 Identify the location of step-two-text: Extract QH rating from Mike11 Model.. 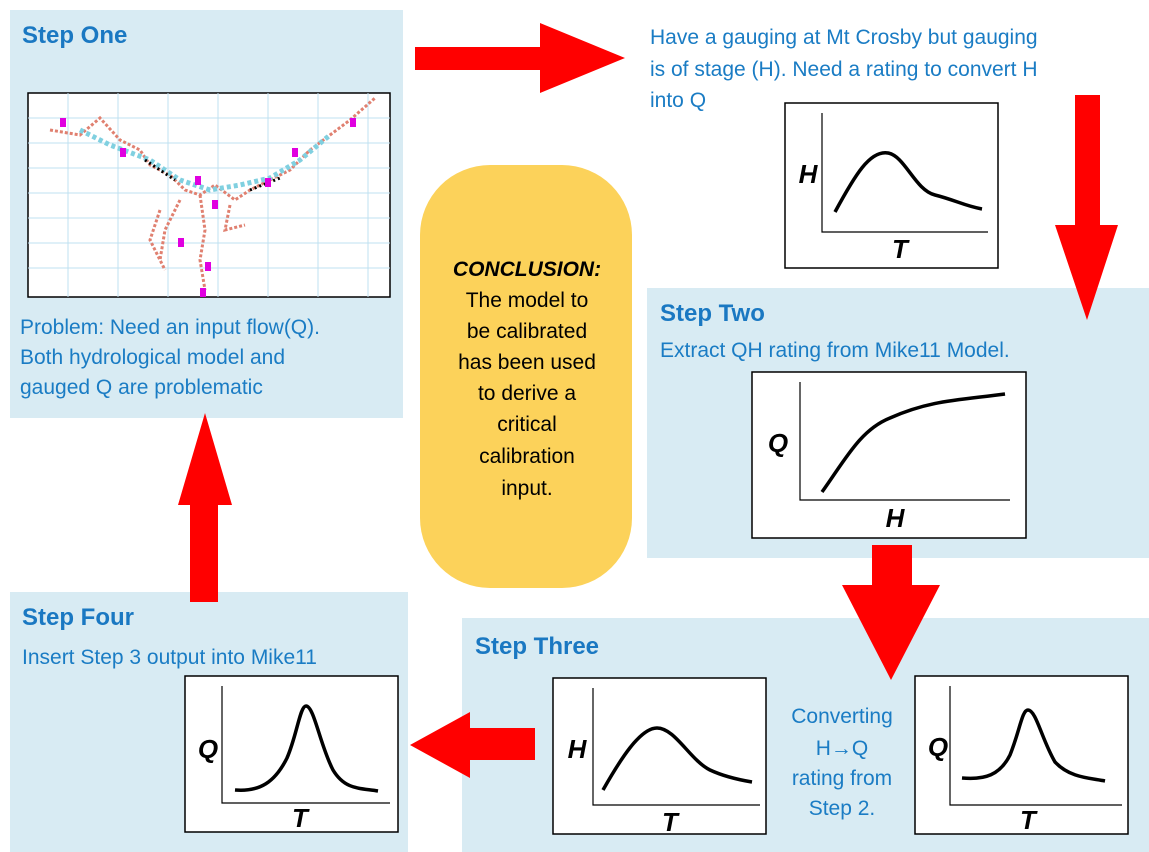
(835, 350).